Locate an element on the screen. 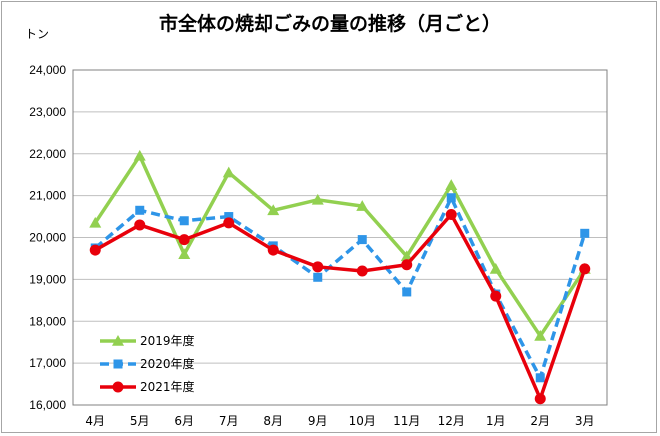 The height and width of the screenshot is (436, 660). y-tick-label: 21,000 is located at coordinates (47, 196).